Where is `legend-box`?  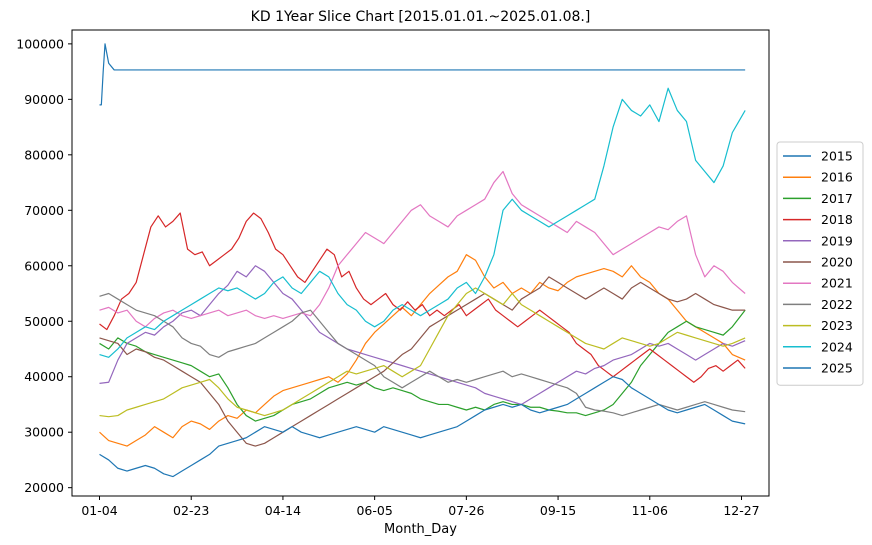 legend-box is located at coordinates (820, 263).